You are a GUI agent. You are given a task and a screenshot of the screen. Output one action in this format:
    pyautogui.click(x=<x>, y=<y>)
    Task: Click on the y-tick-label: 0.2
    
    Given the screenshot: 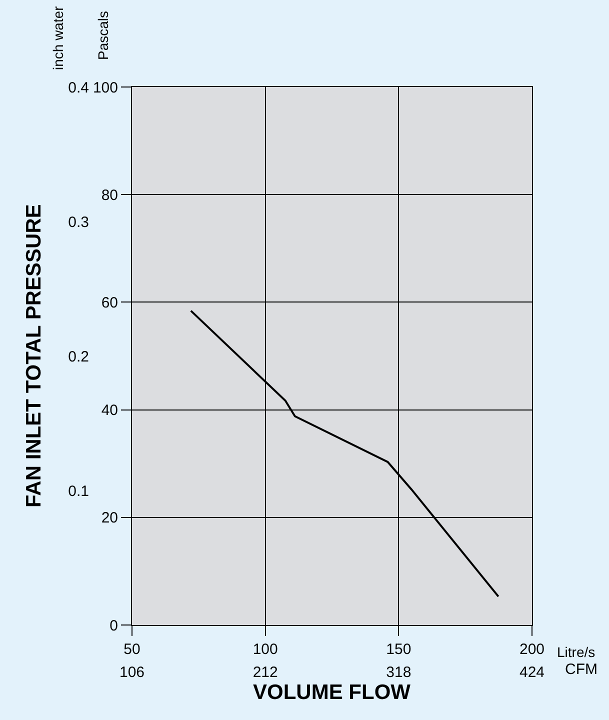 What is the action you would take?
    pyautogui.click(x=78, y=357)
    